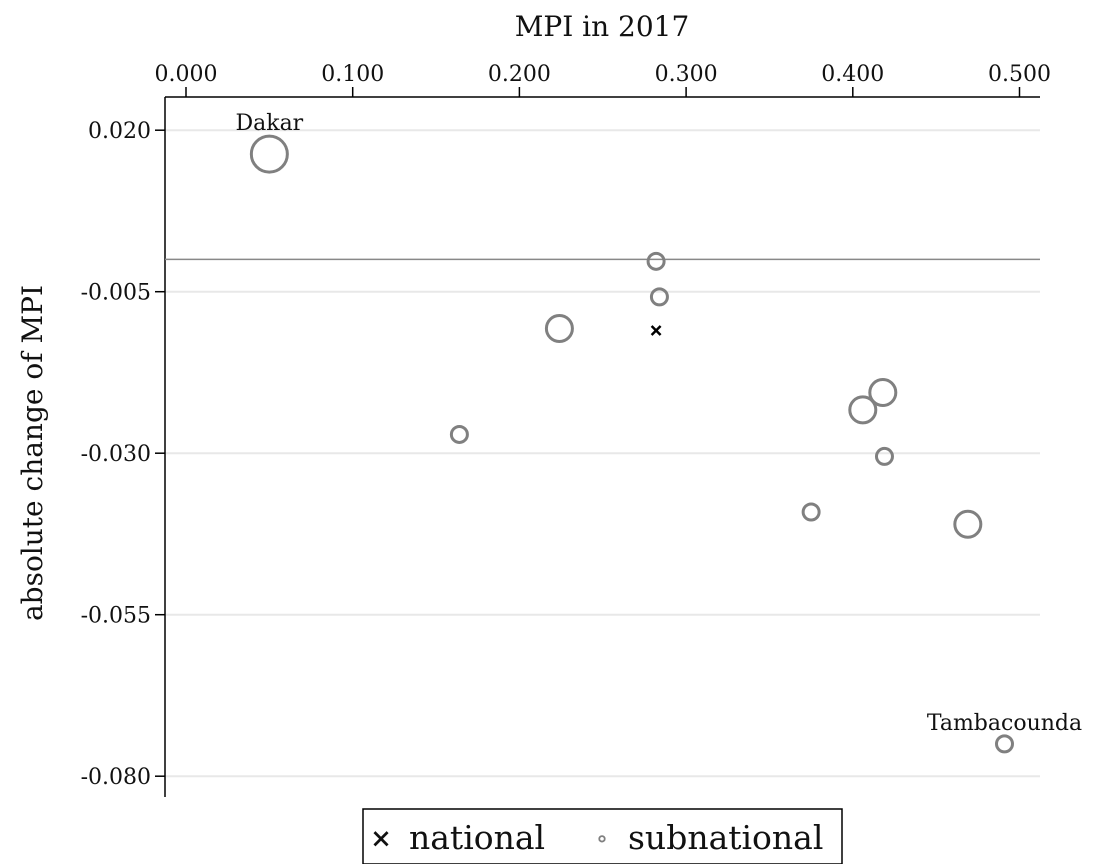 This screenshot has height=864, width=1102. Describe the element at coordinates (602, 839) in the screenshot. I see `legend-subnational-marker: ∘` at that location.